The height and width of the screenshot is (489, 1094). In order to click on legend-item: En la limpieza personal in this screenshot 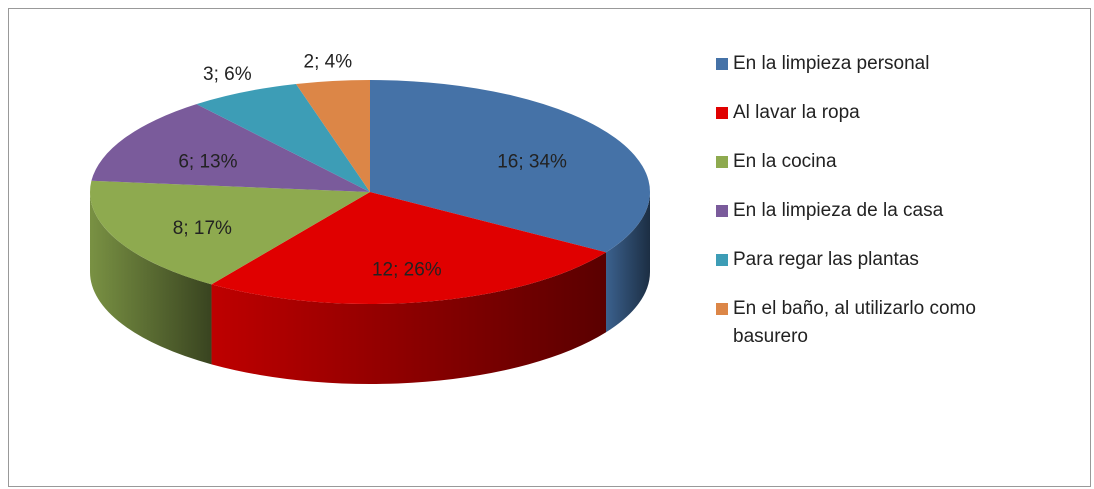, I will do `click(886, 64)`.